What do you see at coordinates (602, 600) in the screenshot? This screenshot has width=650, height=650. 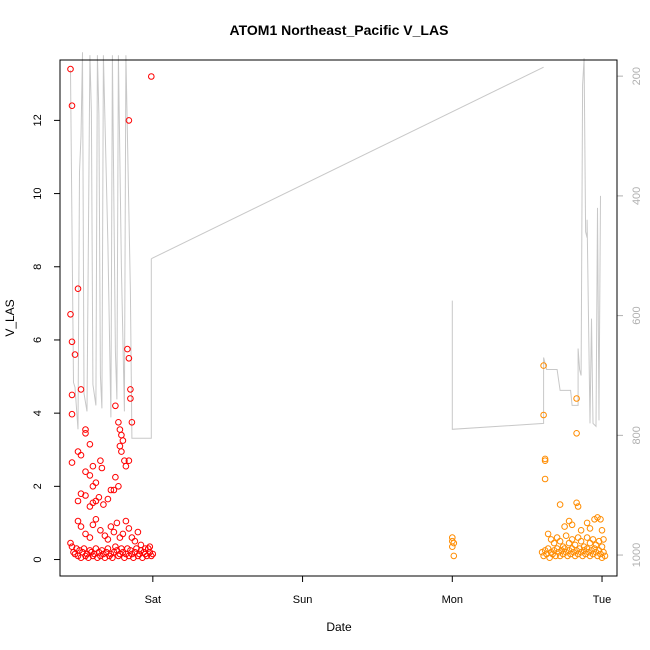 I see `x-tick-label-Tue: Tue` at bounding box center [602, 600].